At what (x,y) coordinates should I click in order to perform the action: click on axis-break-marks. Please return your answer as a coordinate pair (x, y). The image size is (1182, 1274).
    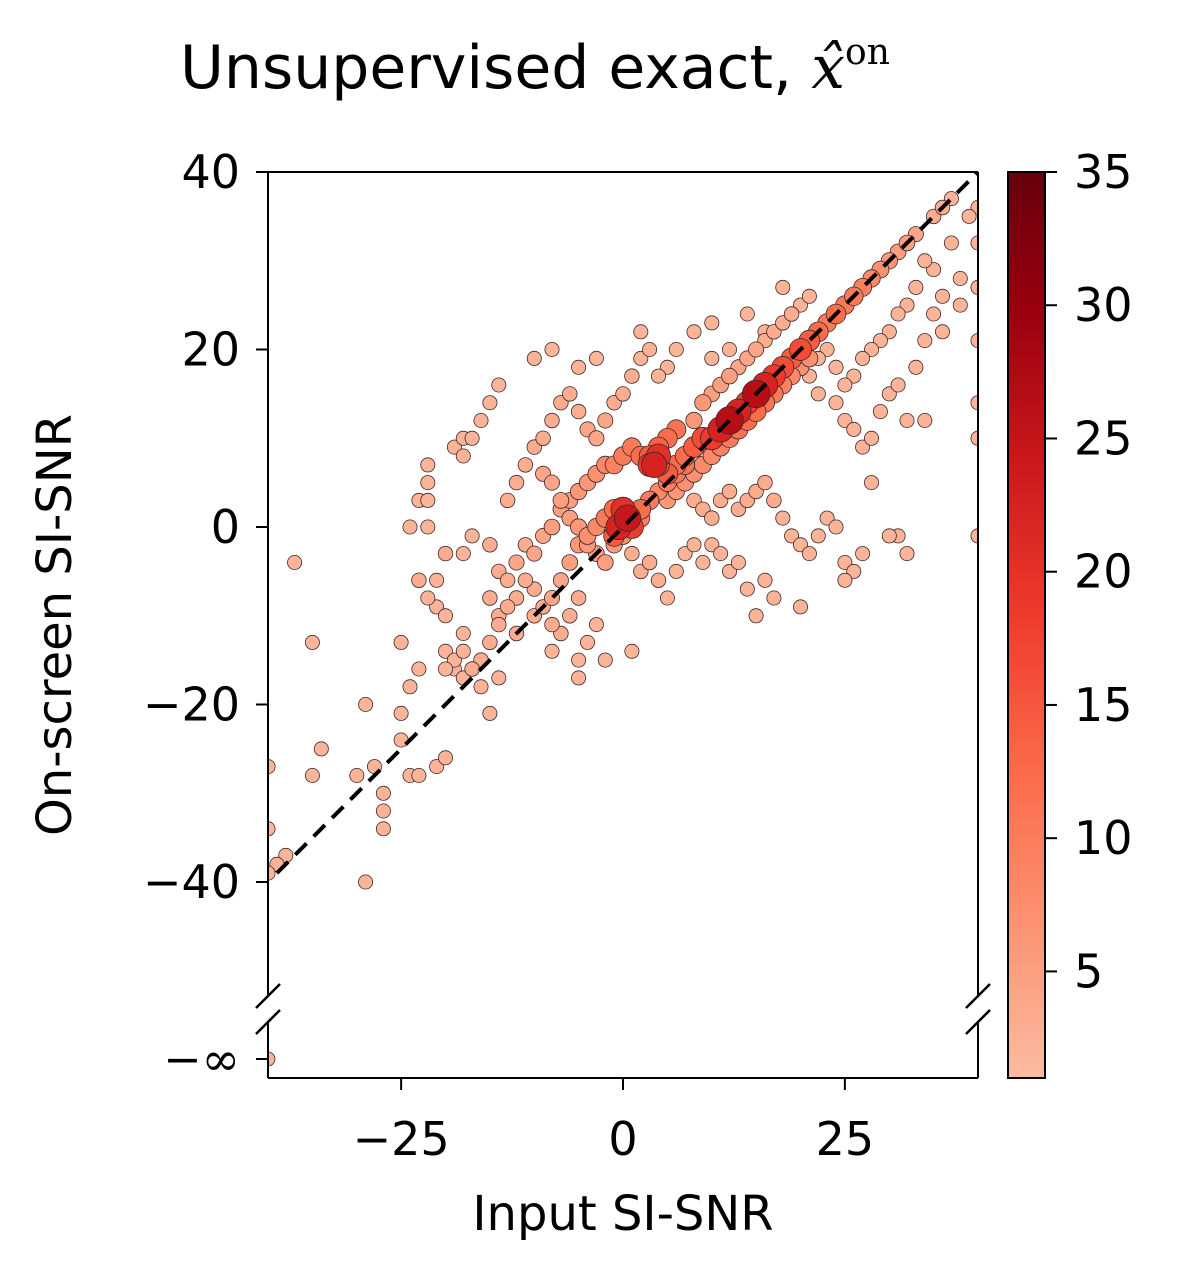
    Looking at the image, I should click on (623, 1009).